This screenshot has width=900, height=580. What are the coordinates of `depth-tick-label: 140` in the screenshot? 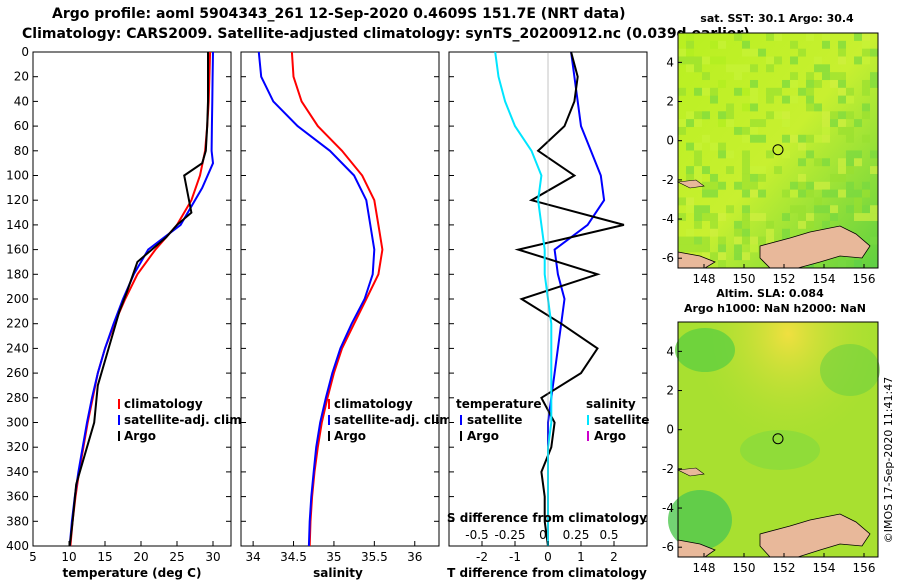 It's located at (17, 225).